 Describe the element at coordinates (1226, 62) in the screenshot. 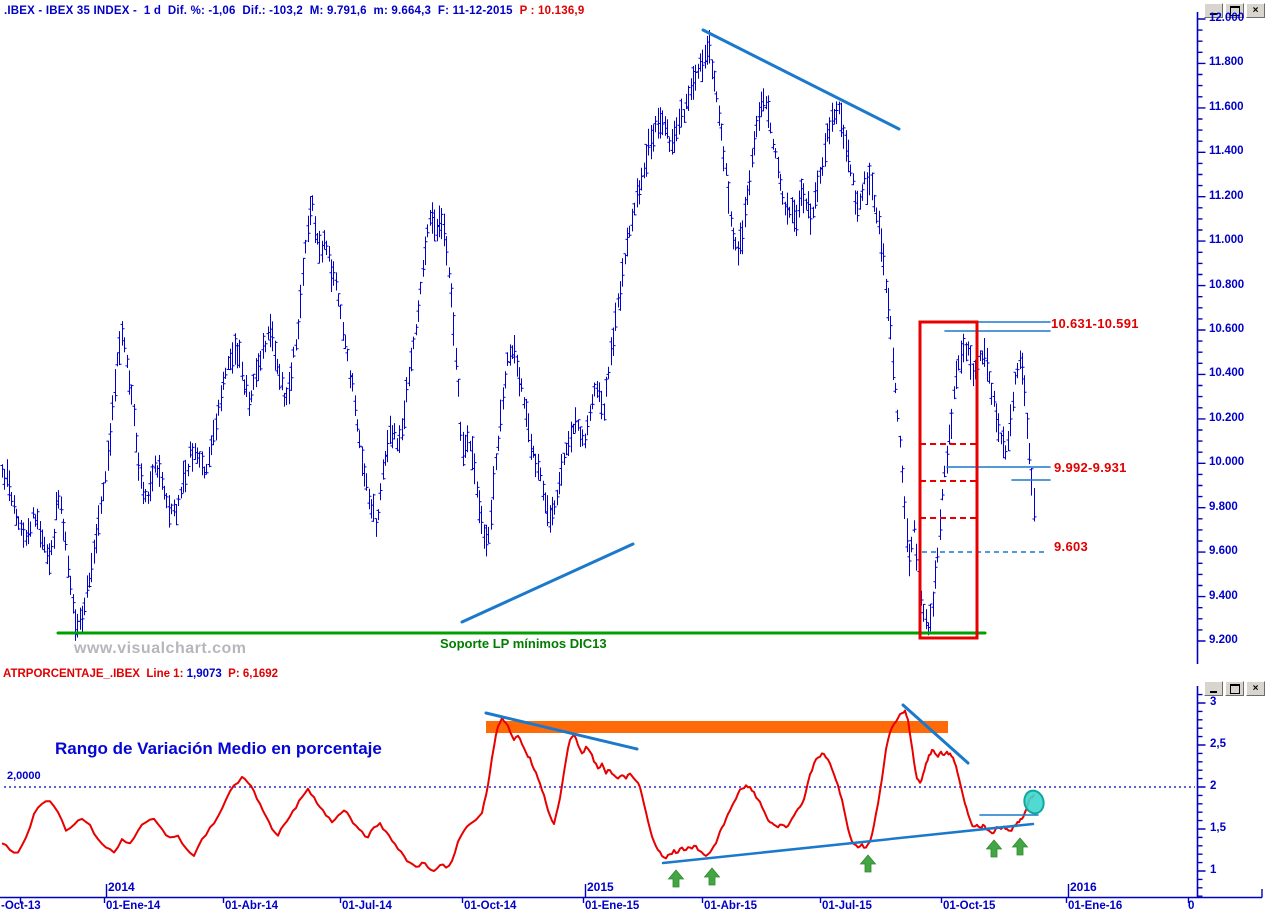

I see `price-axis-label: 11.800` at that location.